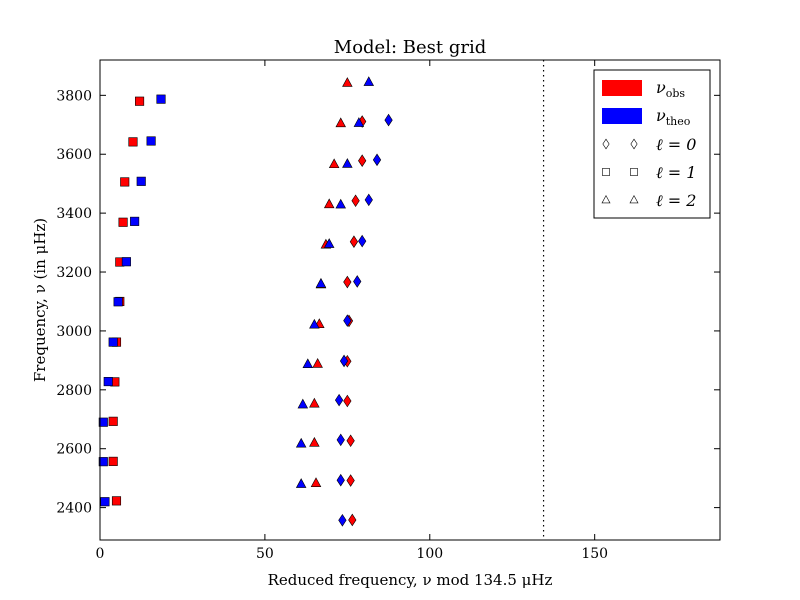 The image size is (800, 600). Describe the element at coordinates (74, 214) in the screenshot. I see `y-tick-label: 3400` at that location.